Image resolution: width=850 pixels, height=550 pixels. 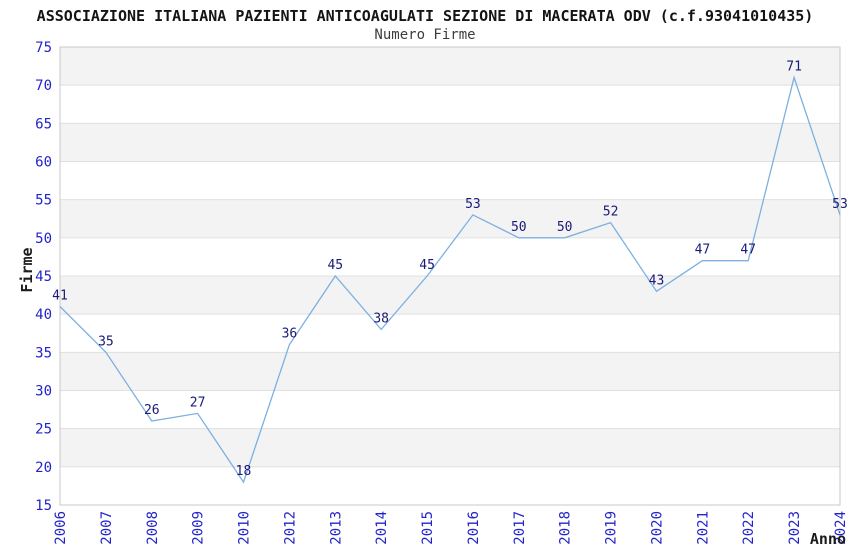 I want to click on y-tick-label: 40, so click(x=43, y=315).